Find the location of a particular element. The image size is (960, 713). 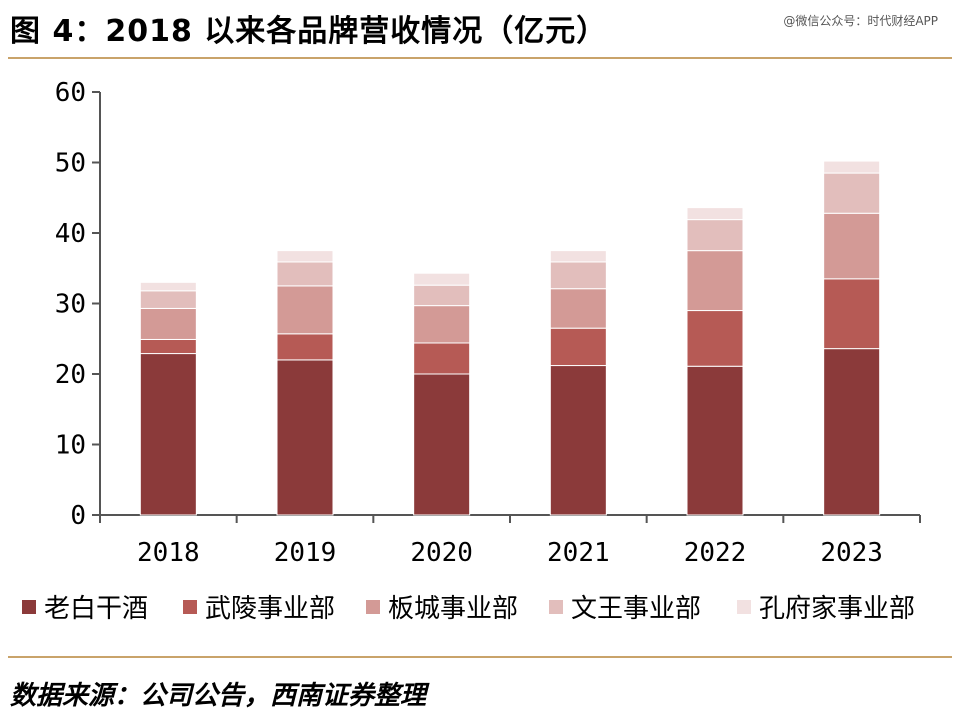

y-tick-label: 40 is located at coordinates (70, 234).